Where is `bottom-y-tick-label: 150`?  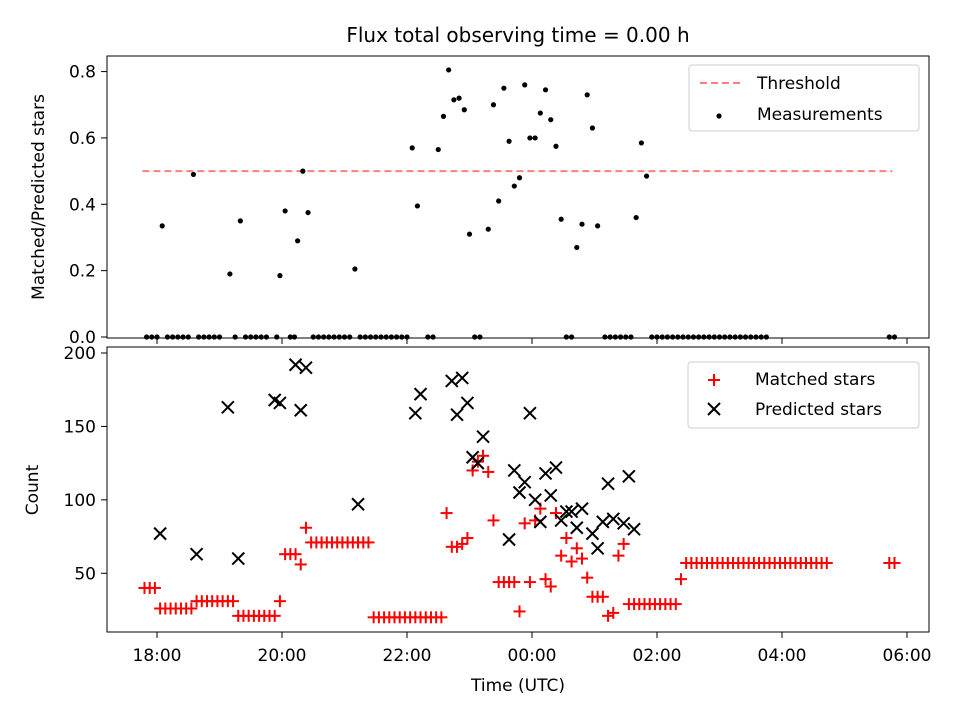
bottom-y-tick-label: 150 is located at coordinates (80, 427).